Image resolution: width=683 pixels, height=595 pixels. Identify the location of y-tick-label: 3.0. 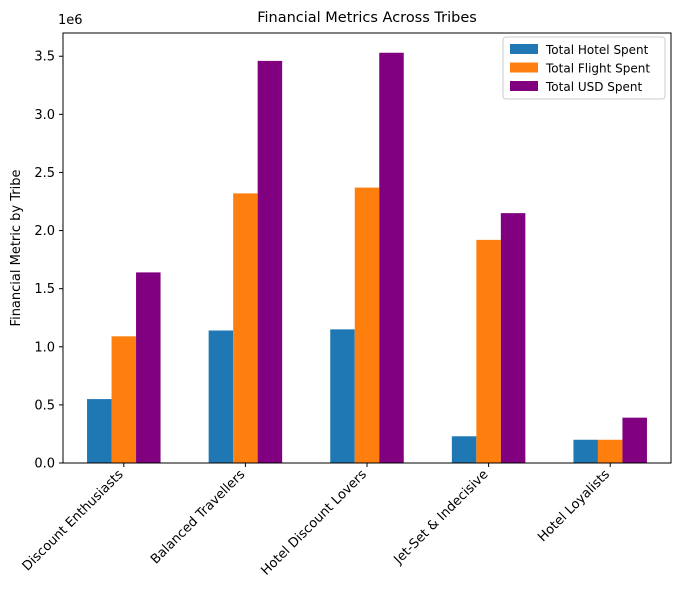
(44, 115).